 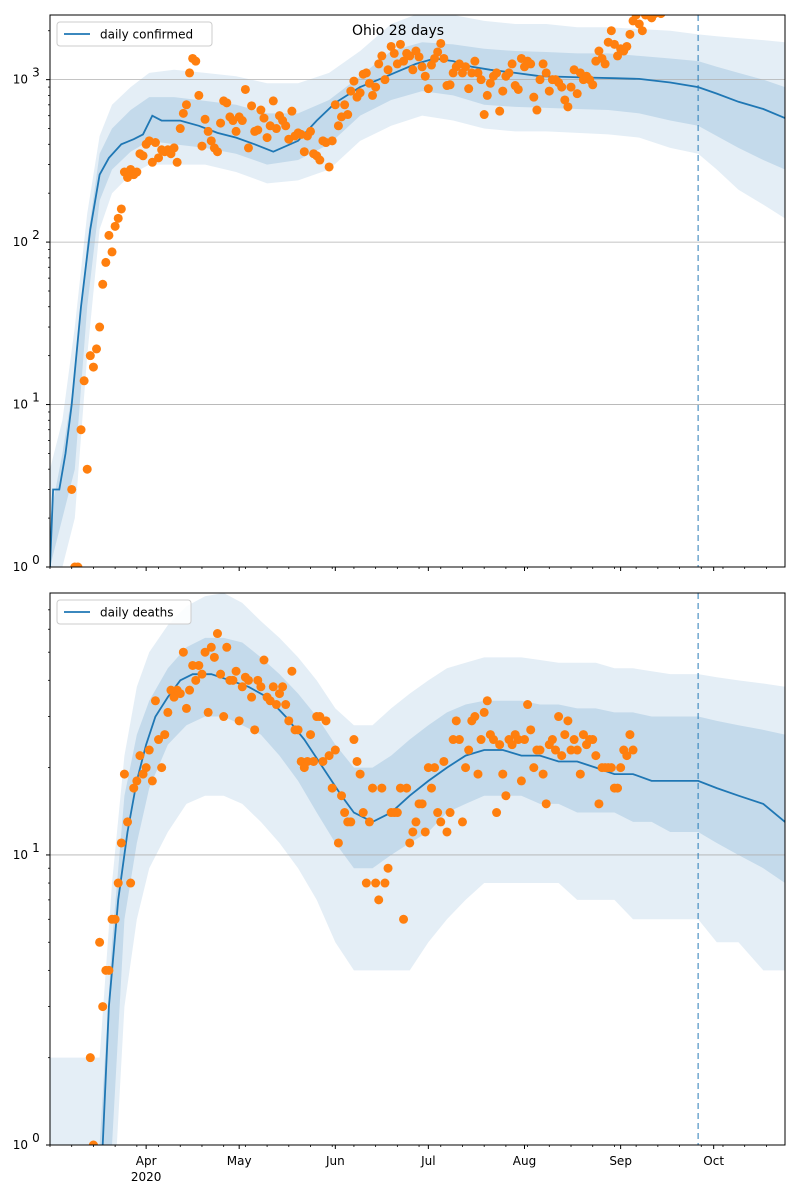 I want to click on x-tick-label: Oct, so click(x=713, y=1161).